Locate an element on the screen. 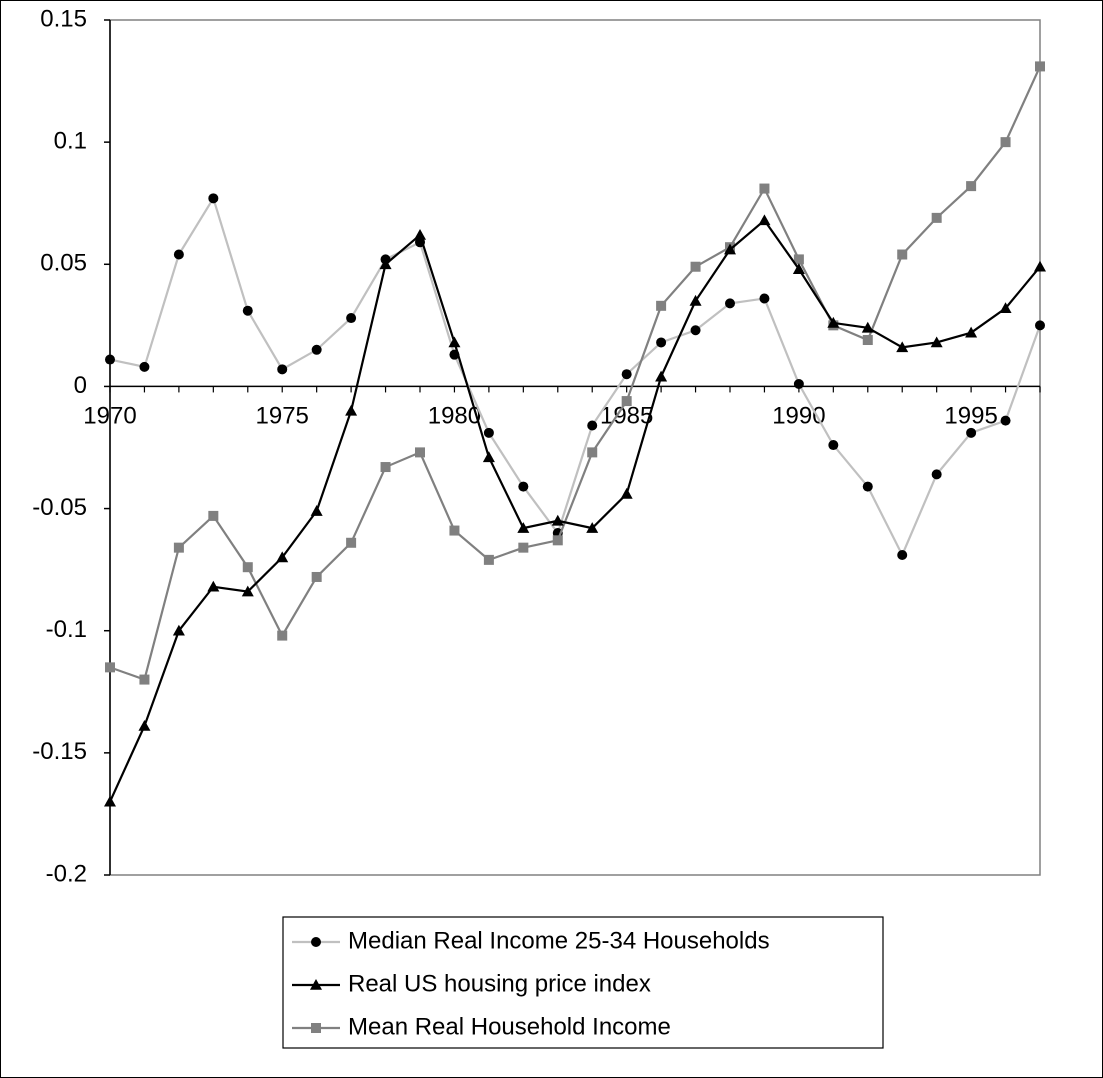  y-axis-ticks: 0.15 0.1 0.05 0 -0.05 -0.1 -0.15 -0.2 is located at coordinates (71, 446).